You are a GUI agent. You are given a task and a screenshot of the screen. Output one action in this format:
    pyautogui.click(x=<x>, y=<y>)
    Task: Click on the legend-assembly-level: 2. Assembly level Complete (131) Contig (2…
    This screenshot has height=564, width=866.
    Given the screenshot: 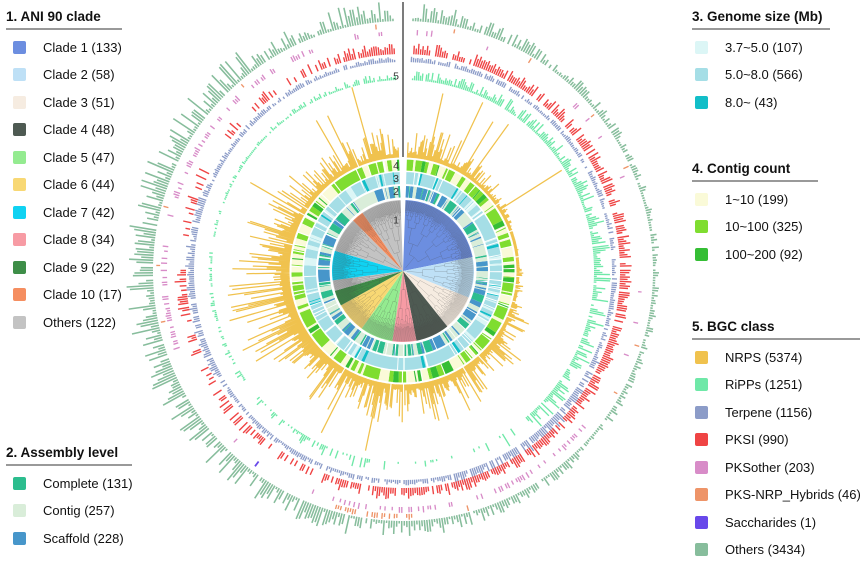 What is the action you would take?
    pyautogui.click(x=69, y=498)
    